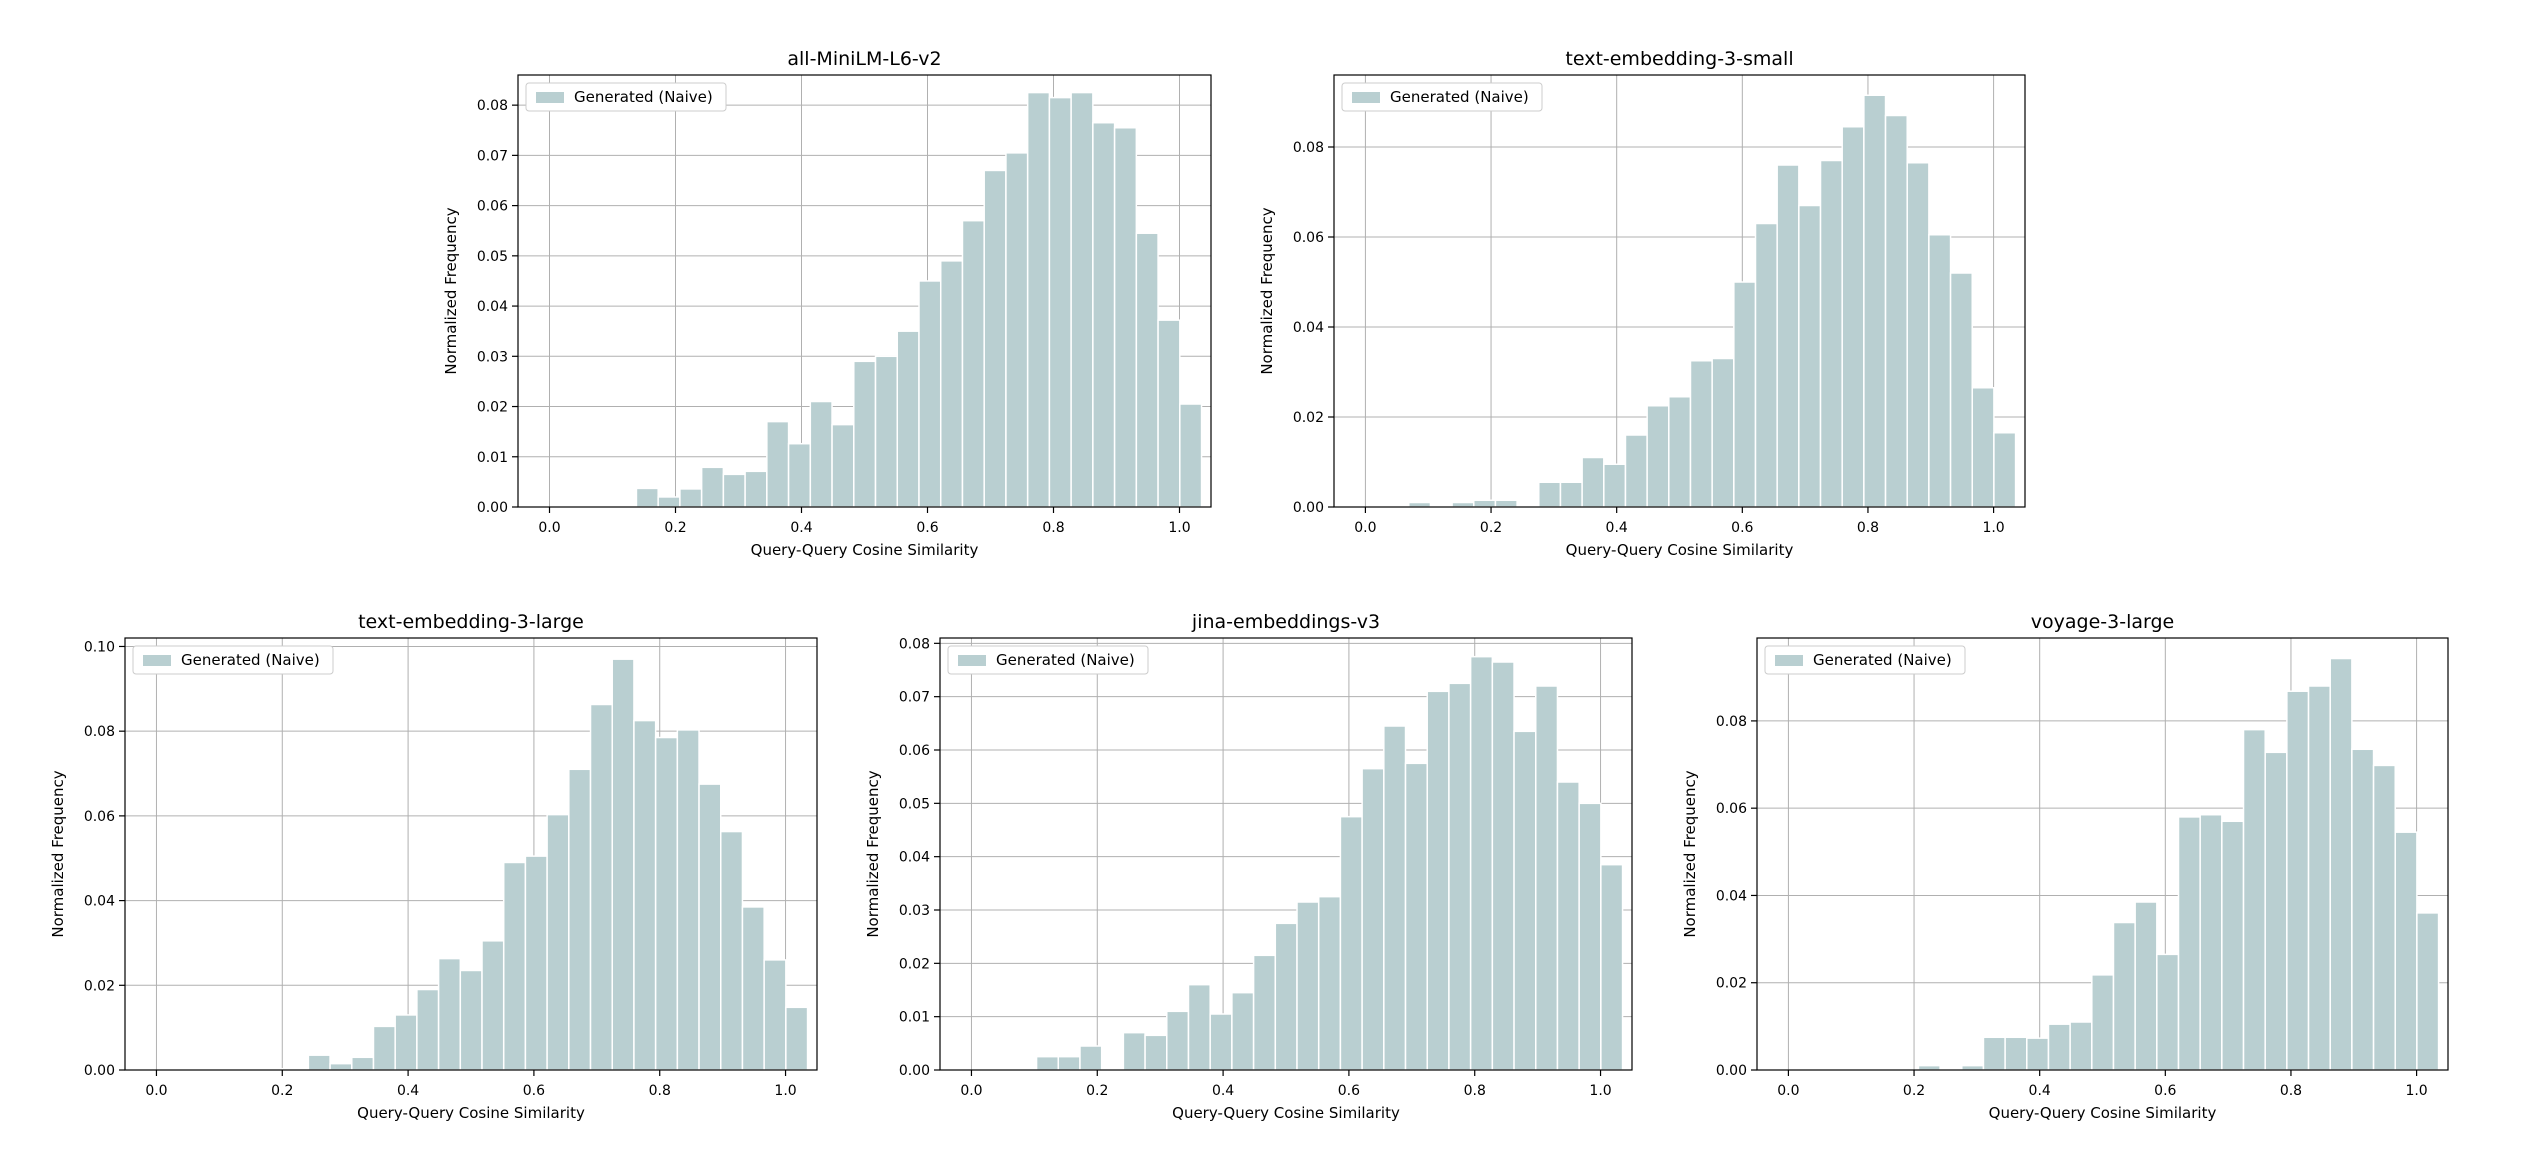  What do you see at coordinates (864, 59) in the screenshot?
I see `chart-title: all-MiniLM-L6-v2` at bounding box center [864, 59].